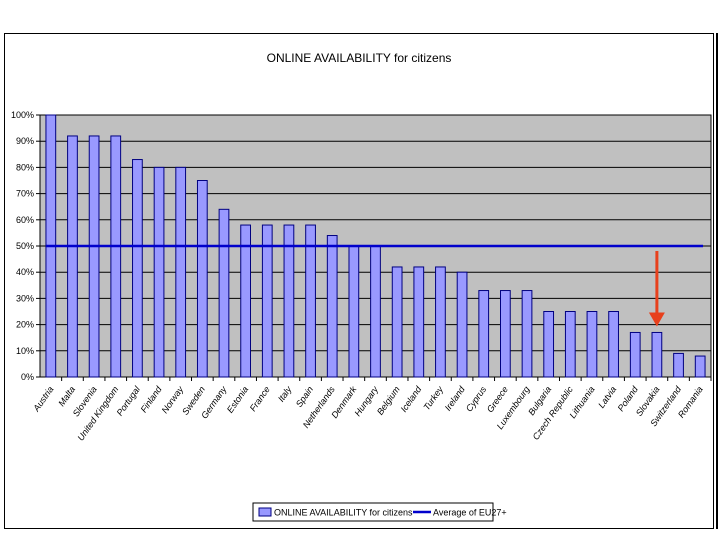 The height and width of the screenshot is (540, 720). What do you see at coordinates (25, 220) in the screenshot?
I see `y-tick-label: 60%` at bounding box center [25, 220].